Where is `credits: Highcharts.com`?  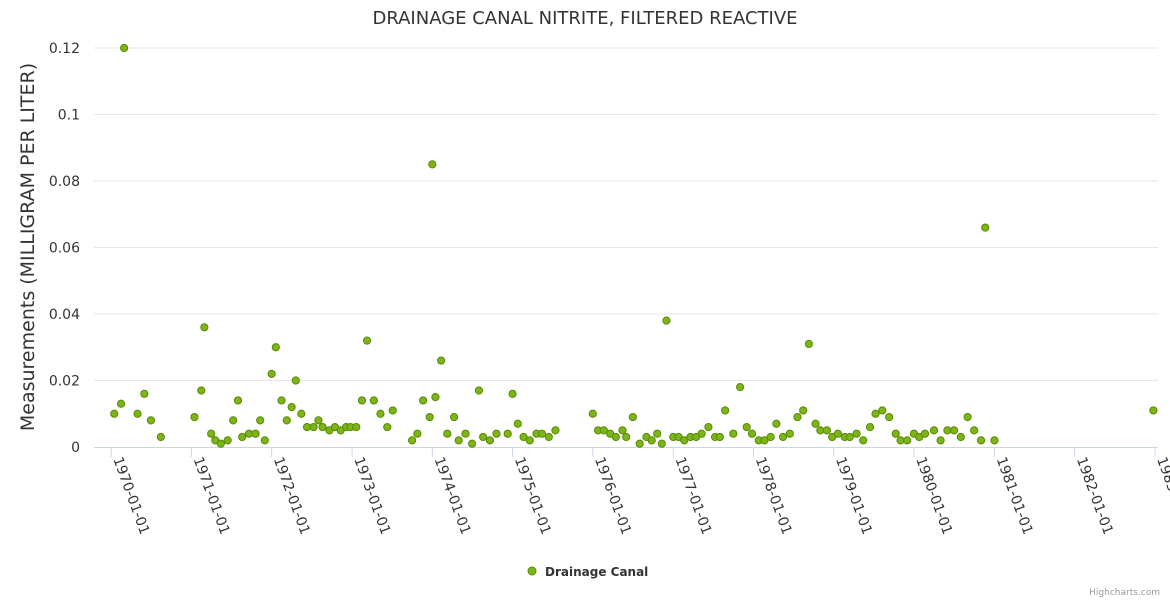 credits: Highcharts.com is located at coordinates (1124, 593).